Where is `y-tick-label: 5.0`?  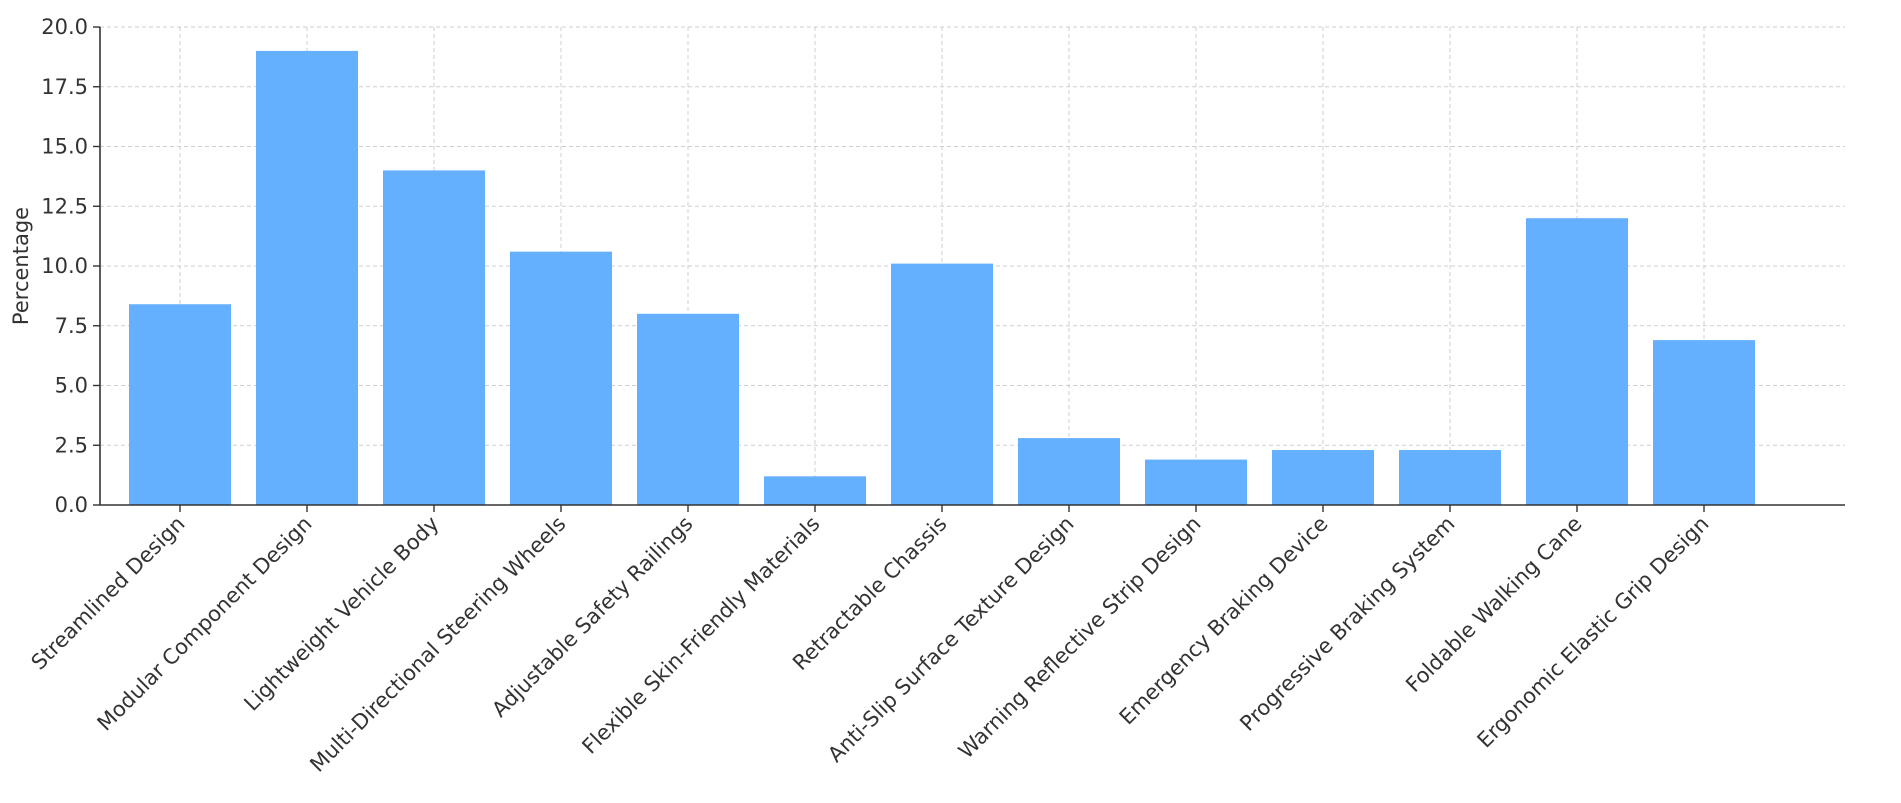
y-tick-label: 5.0 is located at coordinates (71, 386).